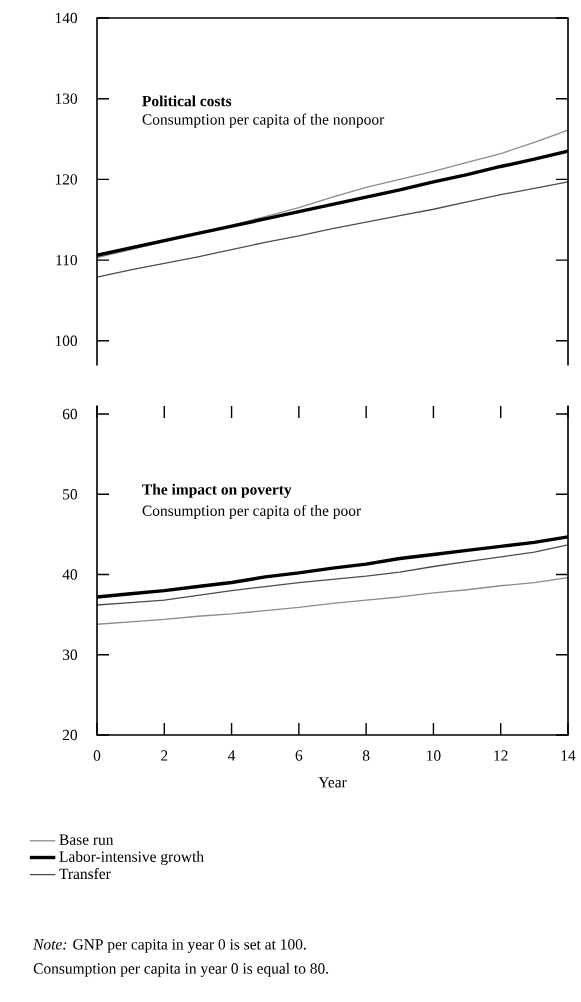 The height and width of the screenshot is (1002, 581). Describe the element at coordinates (131, 858) in the screenshot. I see `legend-label: Labor-intensive growth` at that location.